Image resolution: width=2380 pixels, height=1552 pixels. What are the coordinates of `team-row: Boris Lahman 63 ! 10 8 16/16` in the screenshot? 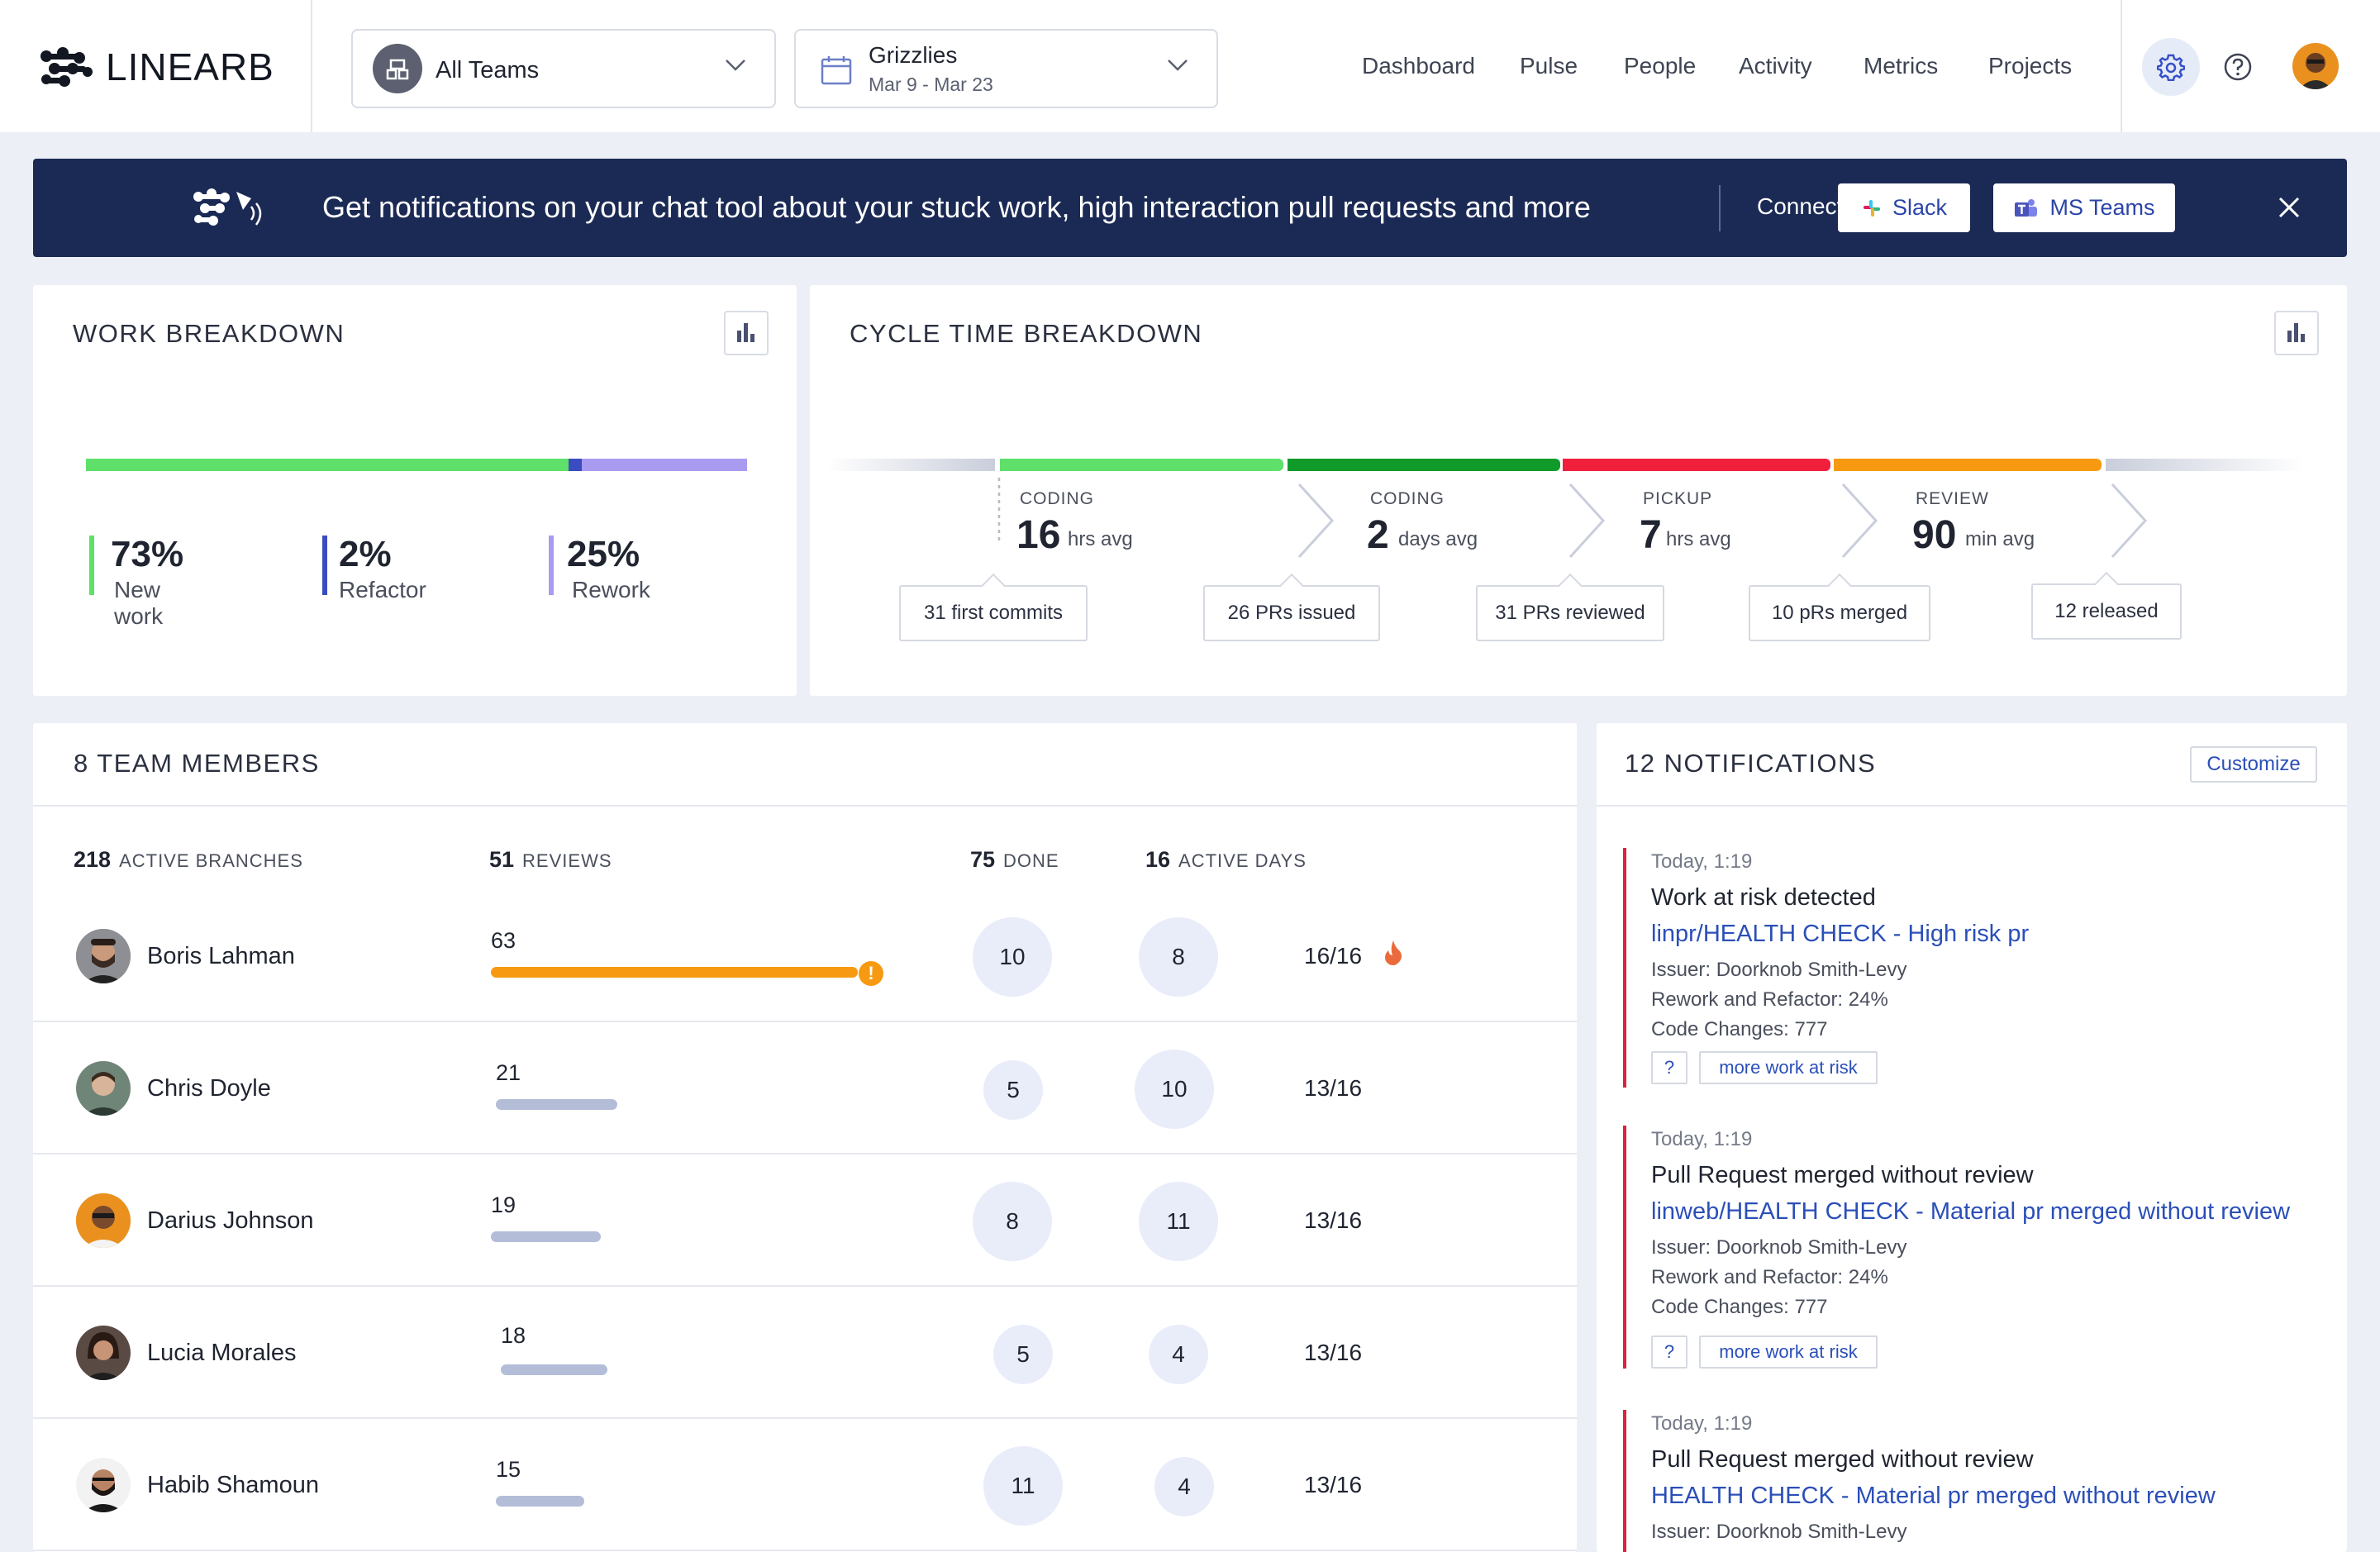 It's located at (805, 956).